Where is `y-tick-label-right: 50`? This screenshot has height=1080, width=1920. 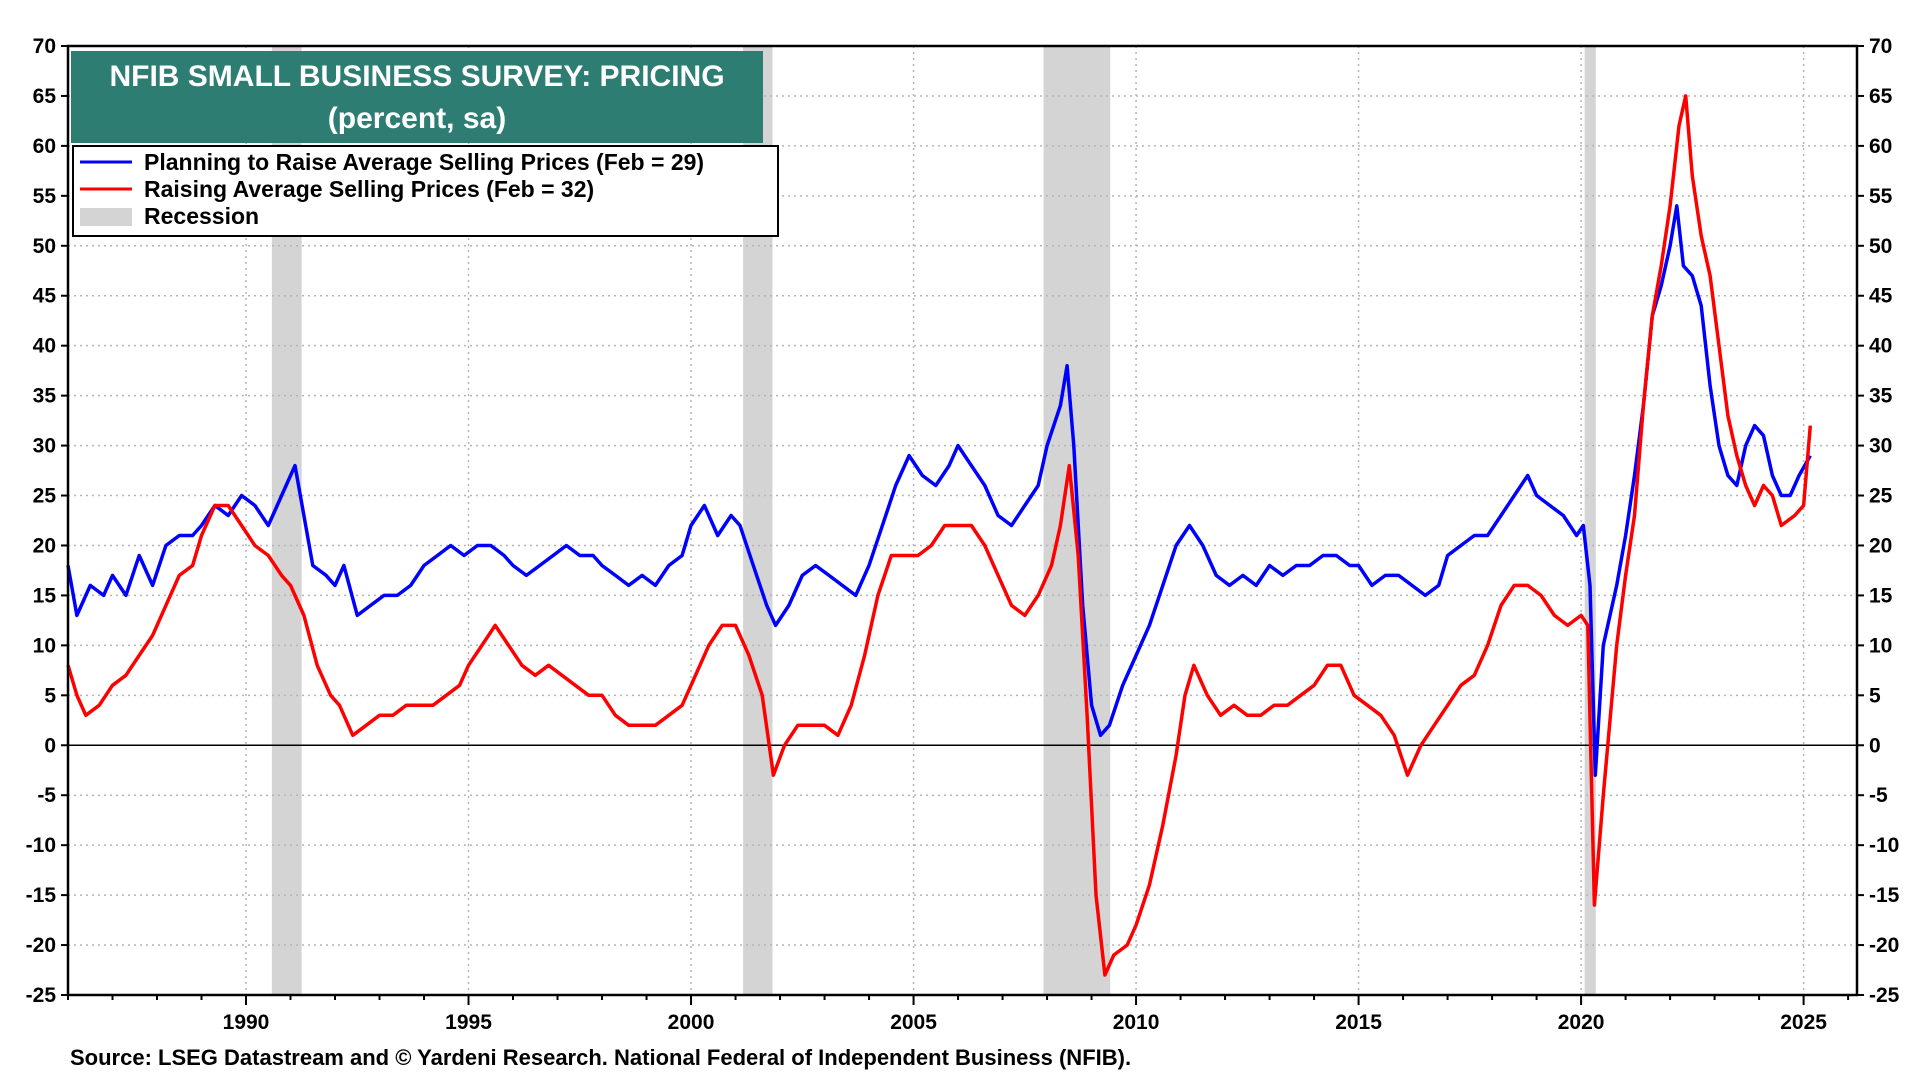
y-tick-label-right: 50 is located at coordinates (1880, 246).